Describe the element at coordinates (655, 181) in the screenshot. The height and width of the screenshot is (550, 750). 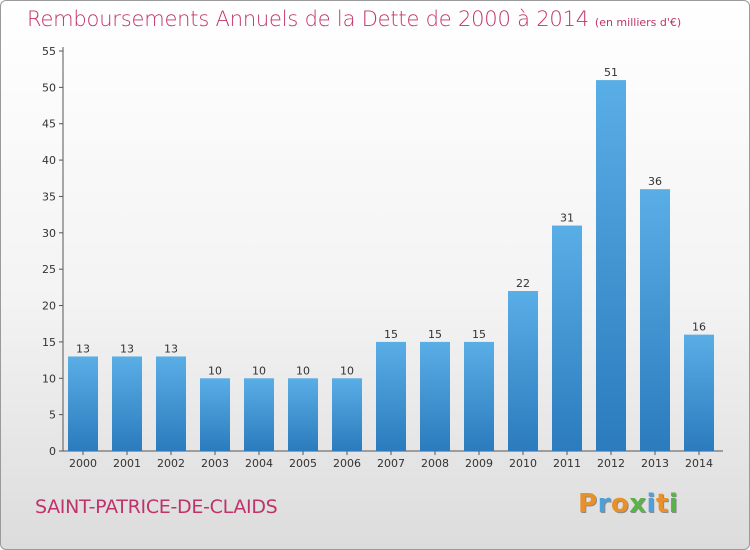
I see `value-label-2013: 36` at that location.